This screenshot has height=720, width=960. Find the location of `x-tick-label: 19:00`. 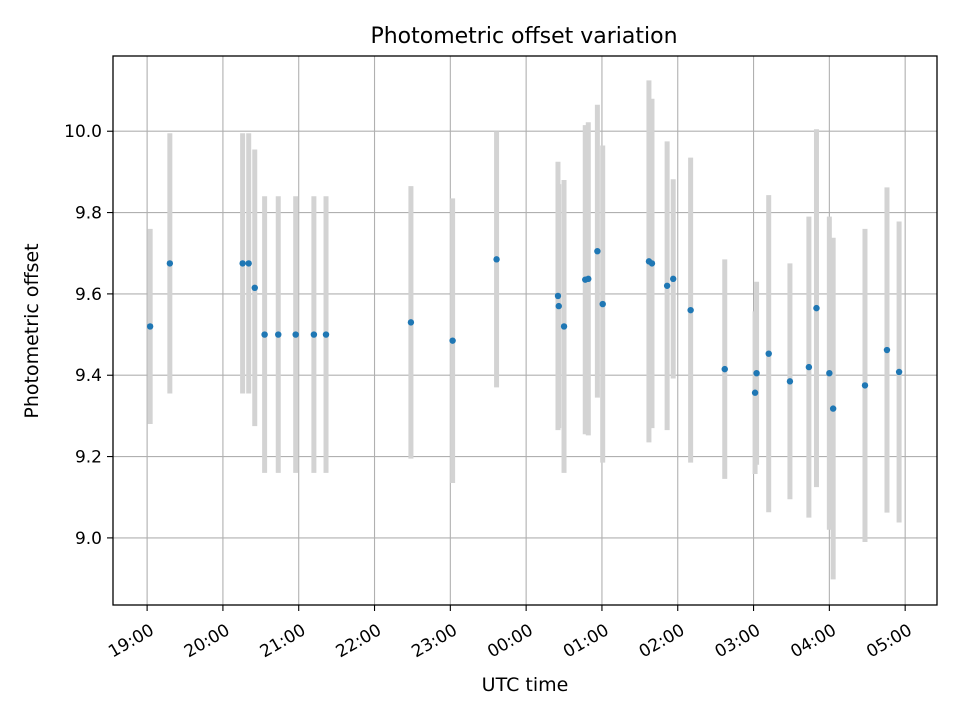

x-tick-label: 19:00 is located at coordinates (131, 641).